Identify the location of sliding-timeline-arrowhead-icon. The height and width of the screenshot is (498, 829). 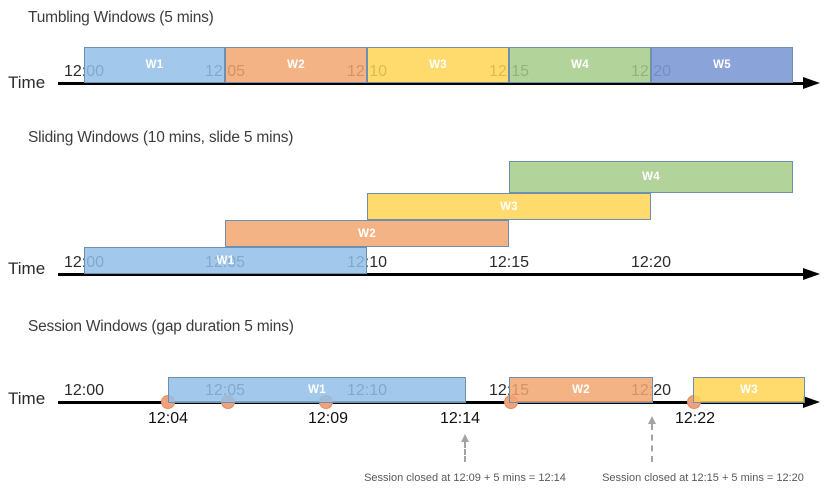
(811, 274).